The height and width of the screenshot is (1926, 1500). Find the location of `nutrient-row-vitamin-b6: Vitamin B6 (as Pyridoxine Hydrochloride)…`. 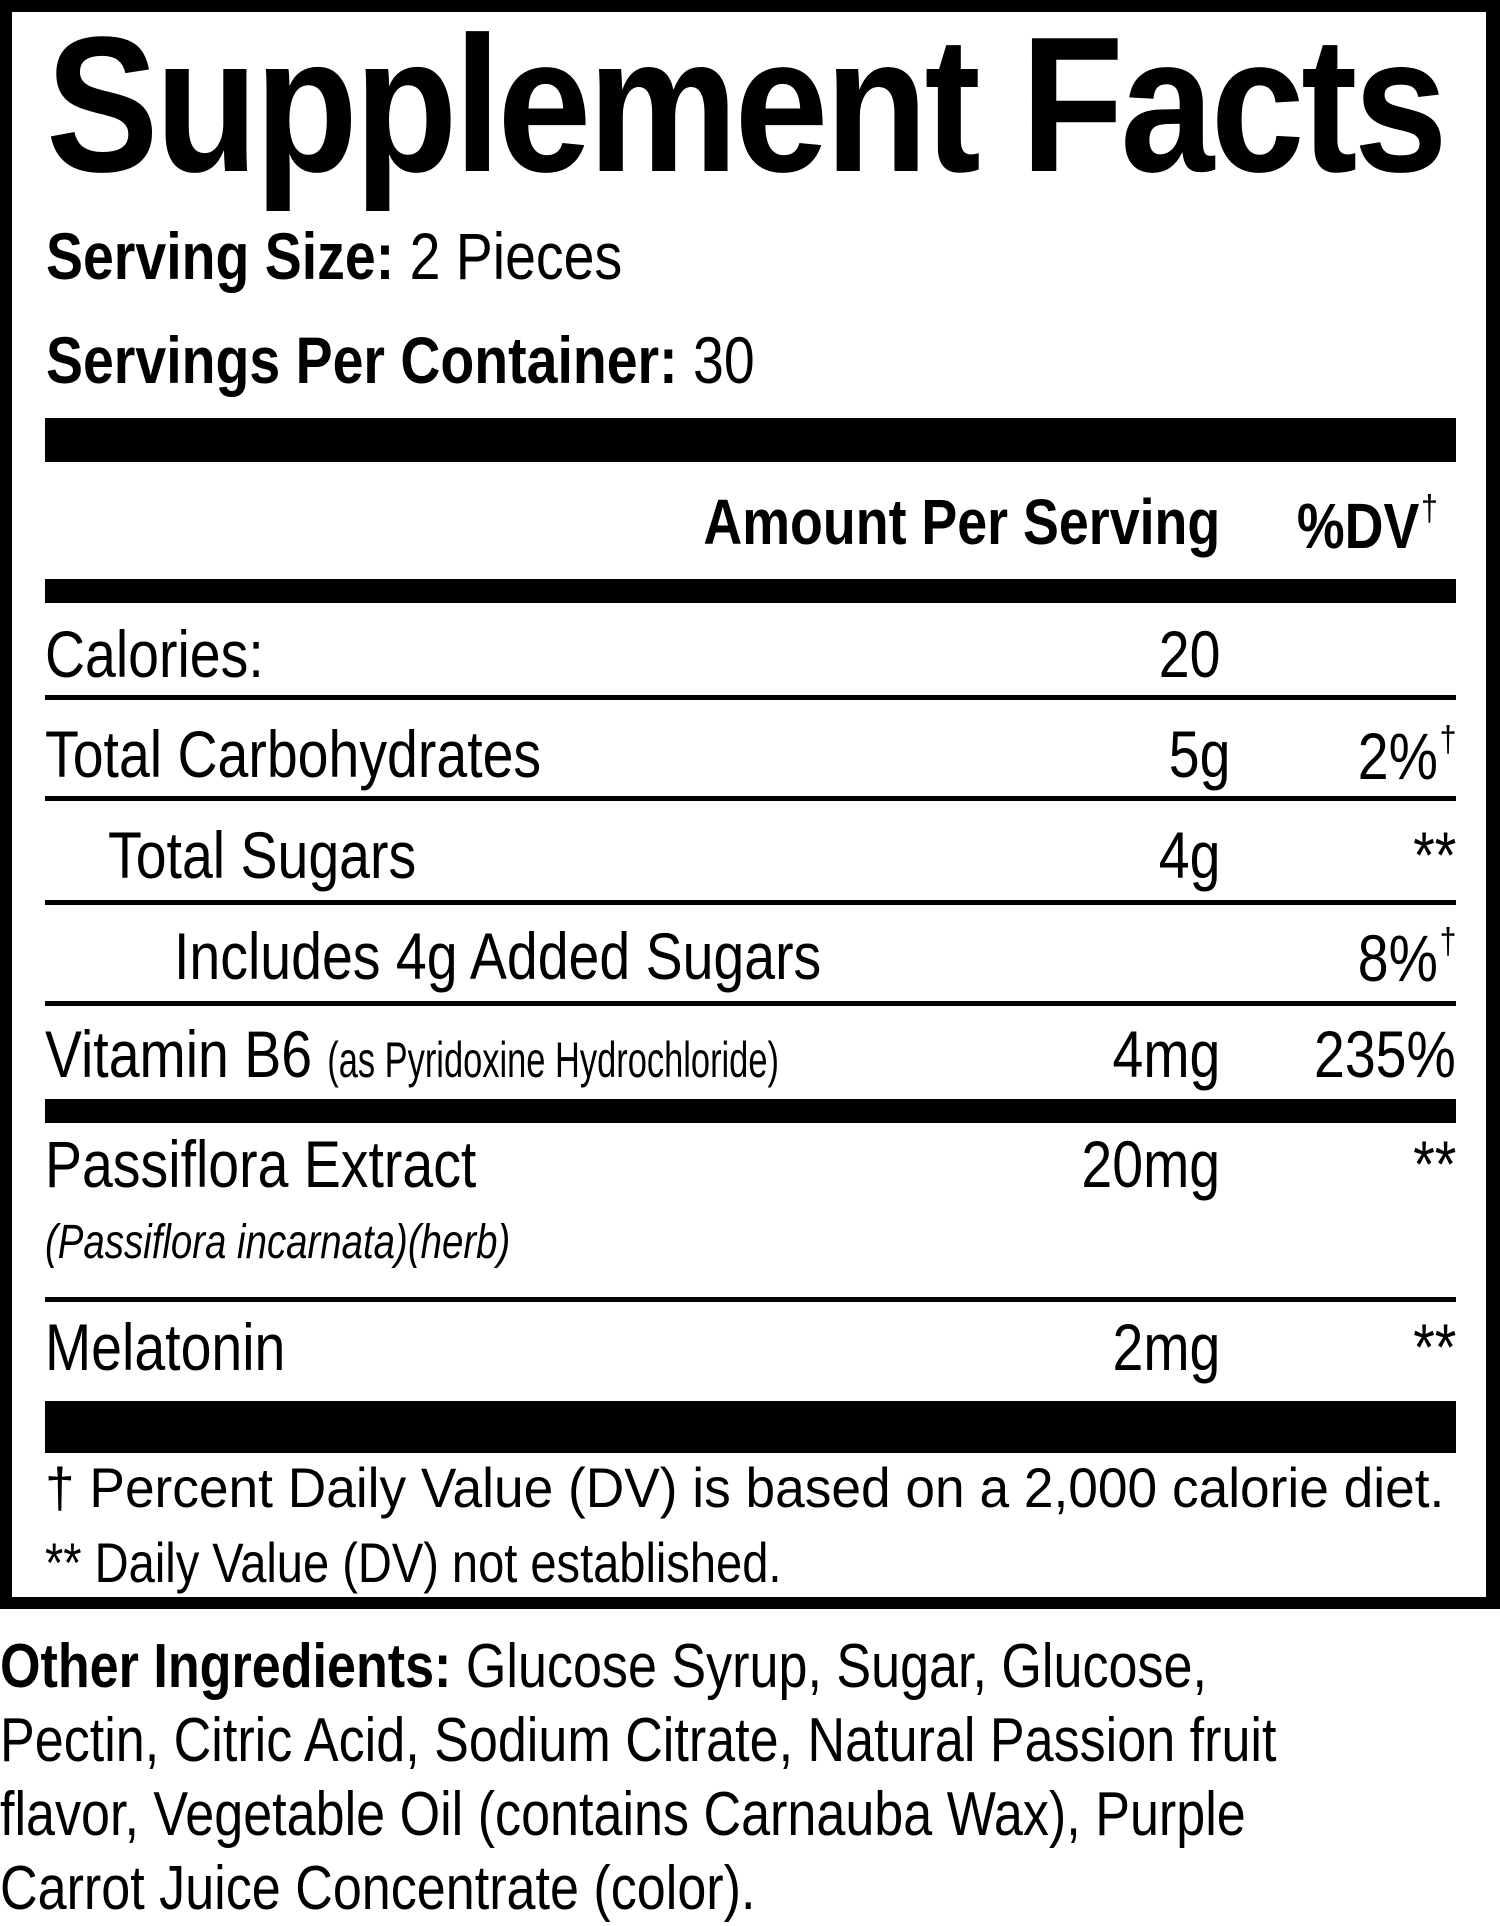

nutrient-row-vitamin-b6: Vitamin B6 (as Pyridoxine Hydrochloride)… is located at coordinates (750, 1056).